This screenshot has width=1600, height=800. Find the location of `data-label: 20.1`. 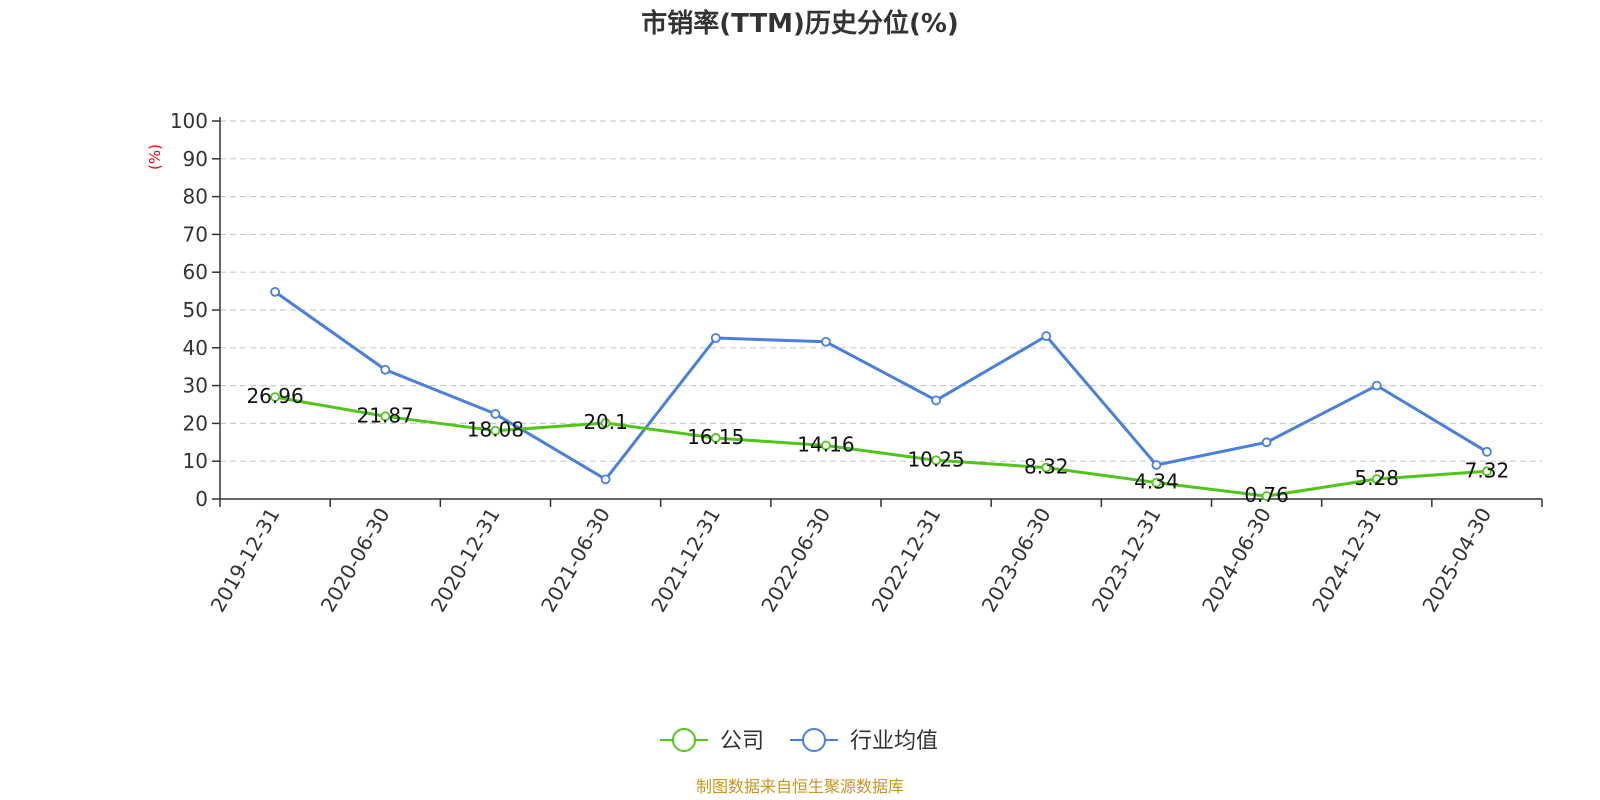

data-label: 20.1 is located at coordinates (605, 422).